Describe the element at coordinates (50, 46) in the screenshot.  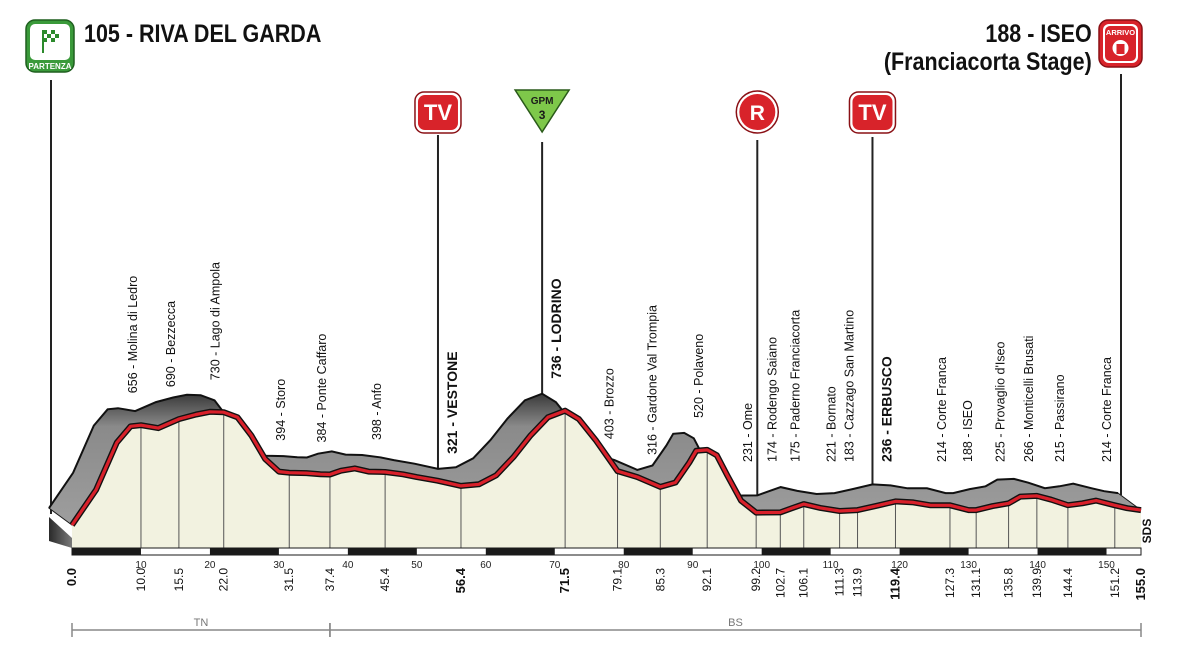
I see `start-flag-icon: PARTENZA` at that location.